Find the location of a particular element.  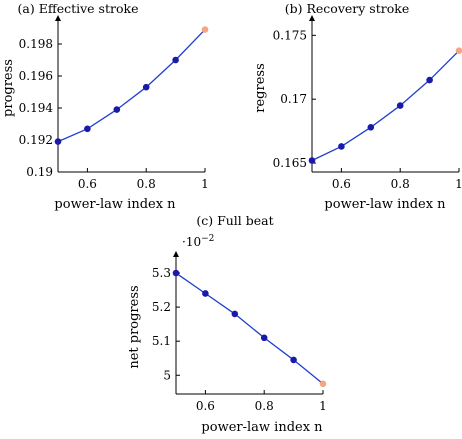

y-axis-label: regress is located at coordinates (260, 87).